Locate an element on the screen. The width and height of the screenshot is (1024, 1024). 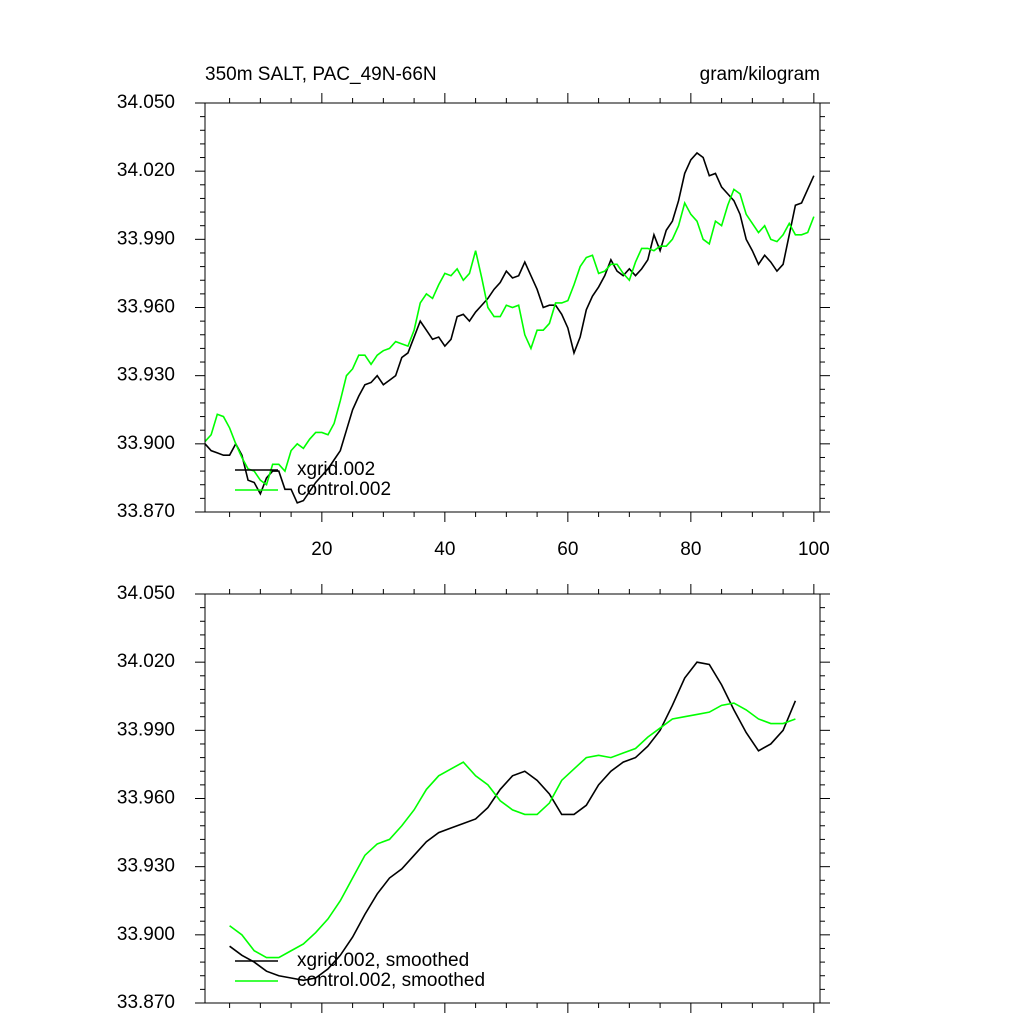
x-tick-label: 100 is located at coordinates (814, 549).